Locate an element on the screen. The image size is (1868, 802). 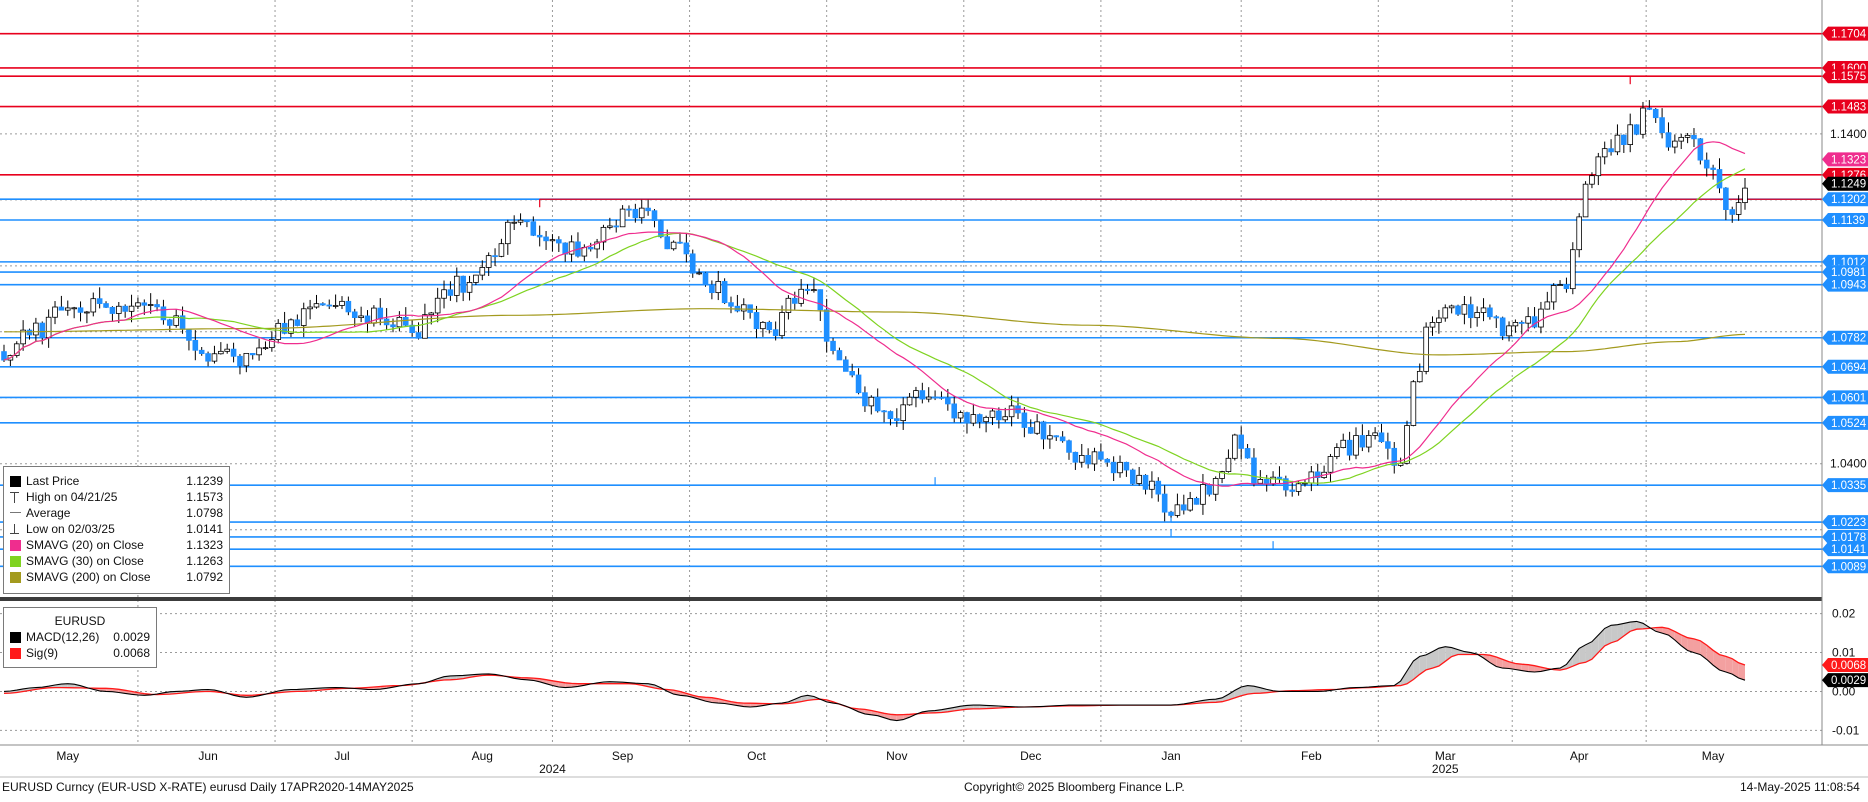
legend-label: MACD(12,26) is located at coordinates (62, 637).